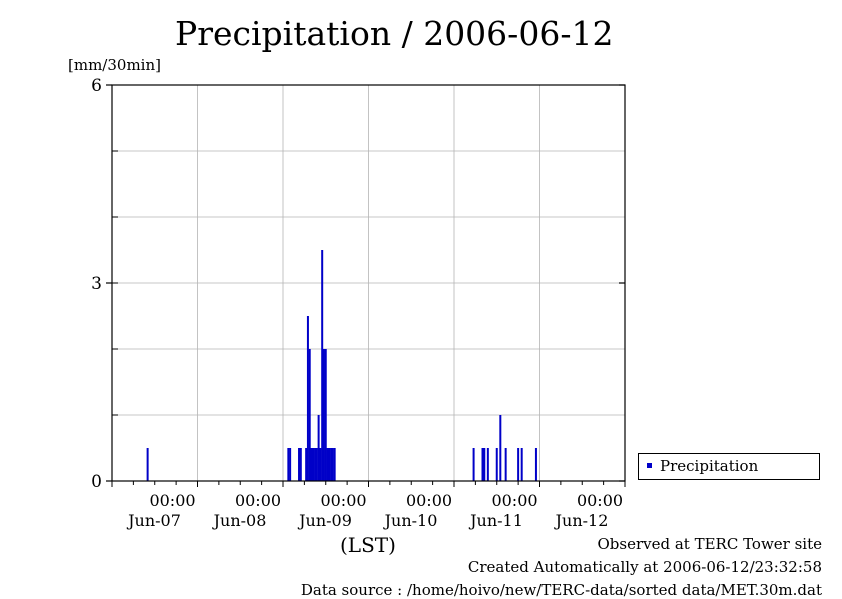  What do you see at coordinates (410, 520) in the screenshot?
I see `x-tick-date-label: Jun-10` at bounding box center [410, 520].